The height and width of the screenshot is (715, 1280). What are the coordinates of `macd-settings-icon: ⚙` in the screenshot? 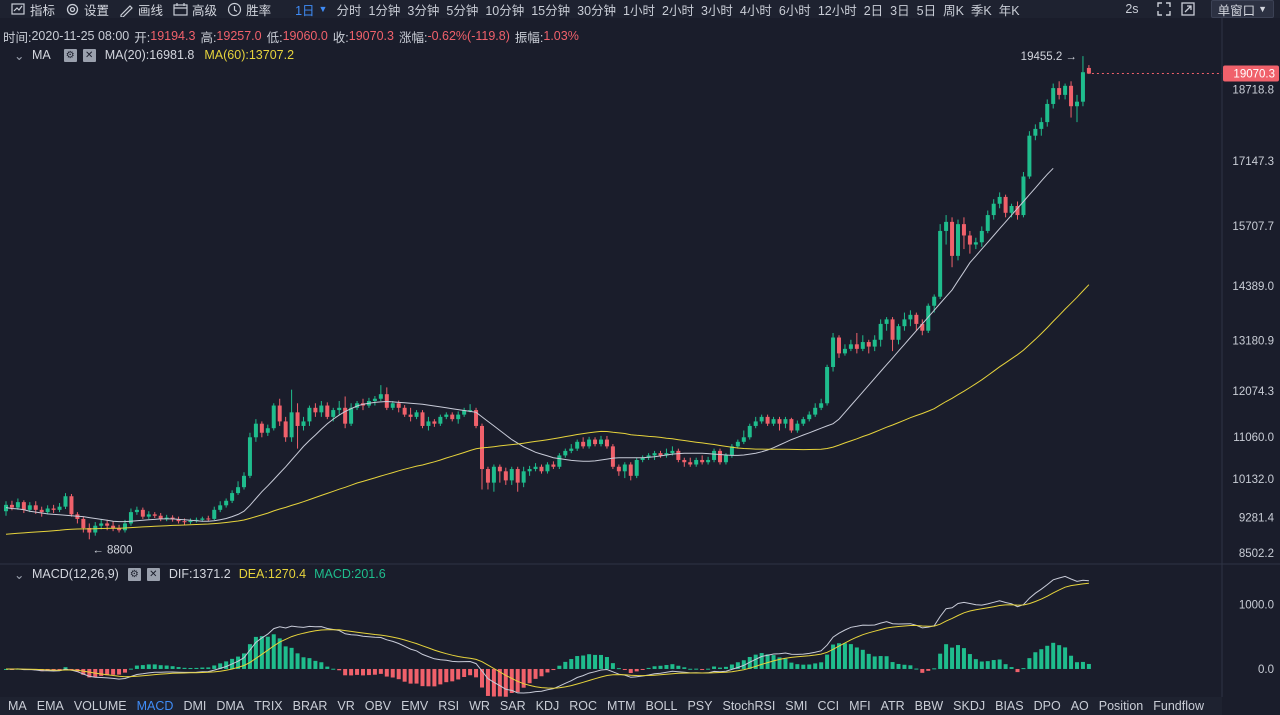 It's located at (134, 574).